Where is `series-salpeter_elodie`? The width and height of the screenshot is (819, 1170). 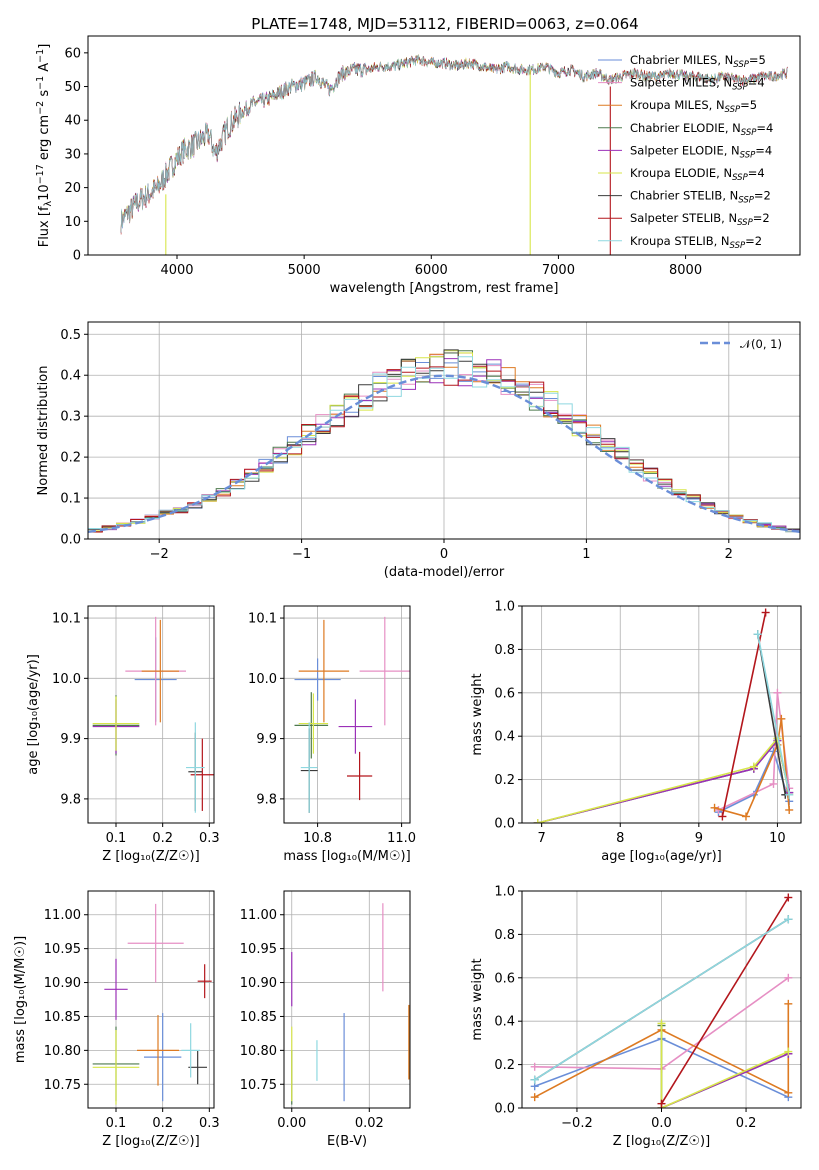 series-salpeter_elodie is located at coordinates (663, 780).